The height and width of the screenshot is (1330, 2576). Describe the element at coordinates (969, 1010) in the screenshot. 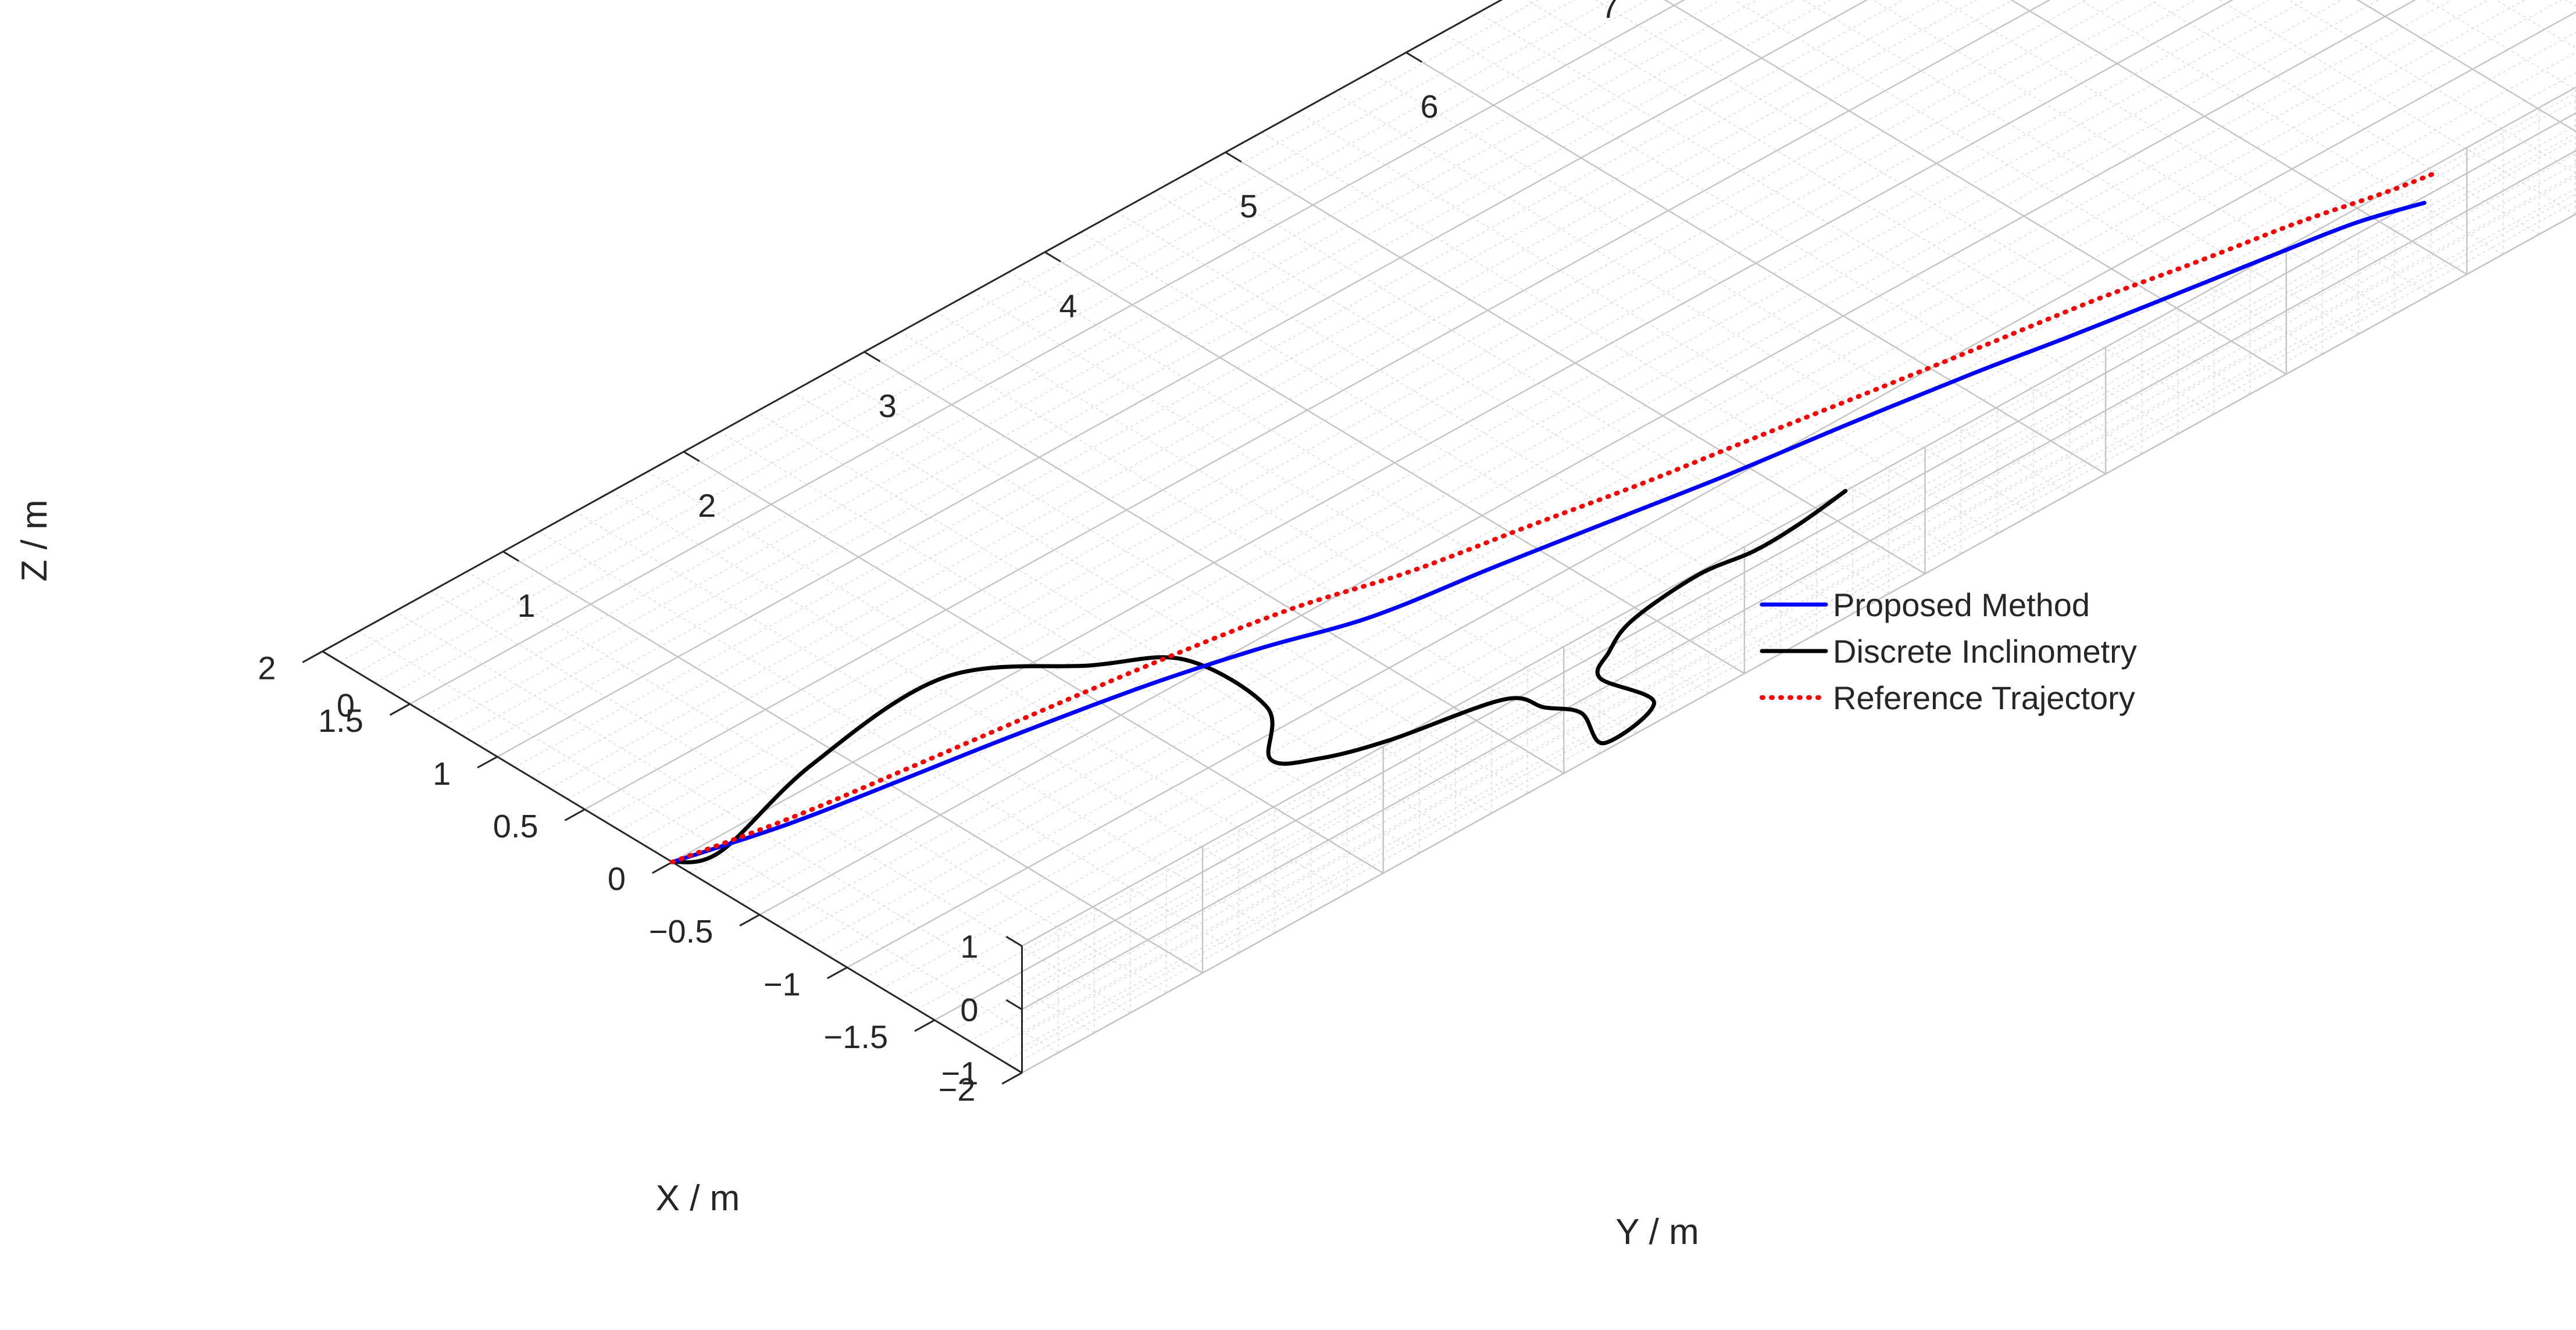

I see `z-tick-label: 0` at that location.